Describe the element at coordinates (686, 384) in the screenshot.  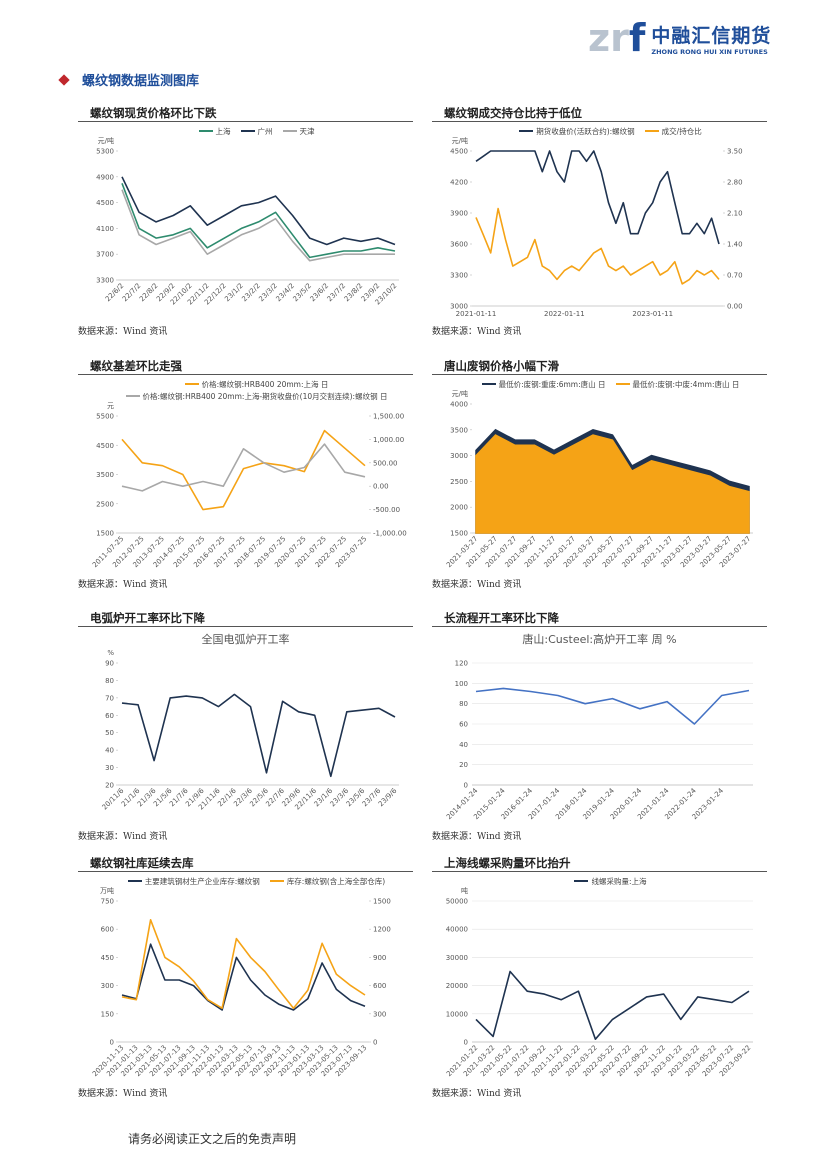
I see `legend-label: 最低价:废钢:中废:4mm:唐山 日` at that location.